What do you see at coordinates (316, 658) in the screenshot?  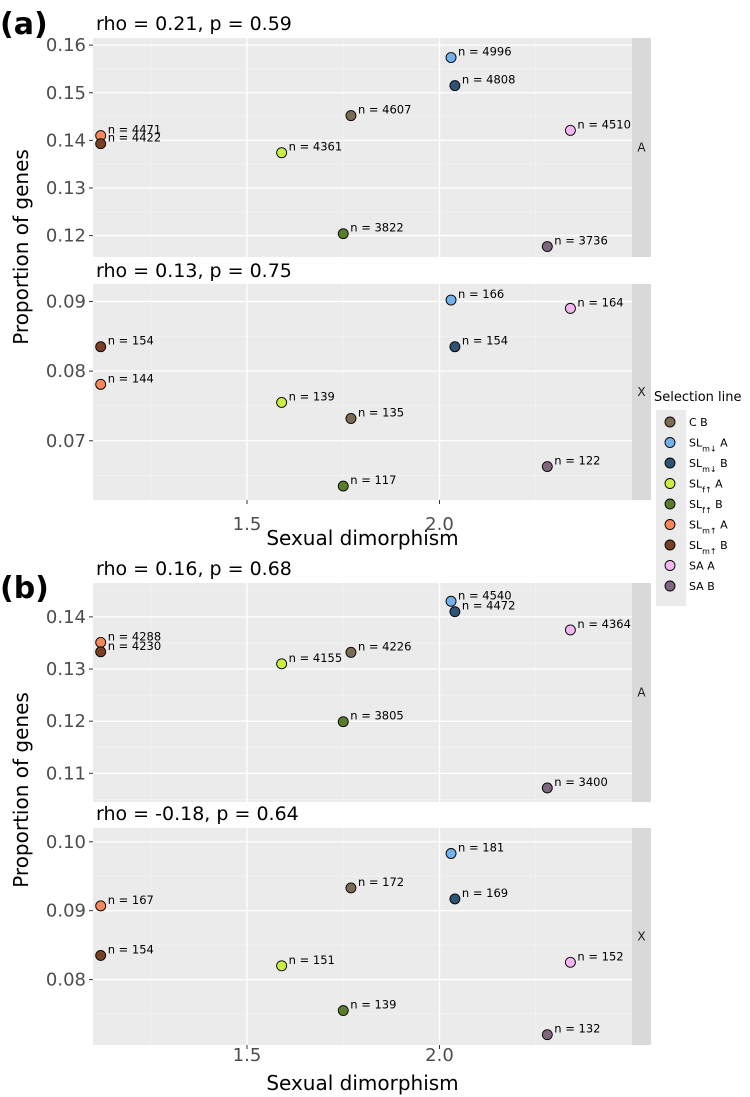 I see `data-label: n = 4155` at bounding box center [316, 658].